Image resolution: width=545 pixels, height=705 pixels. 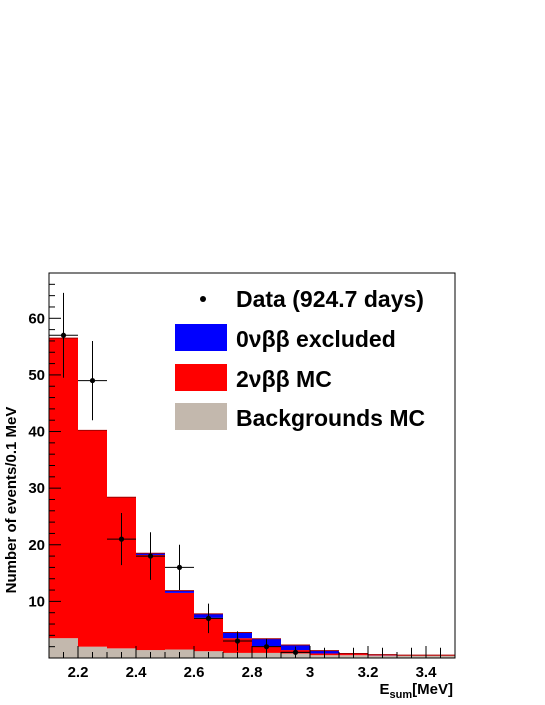 I want to click on x-tick-label: 3, so click(x=310, y=672).